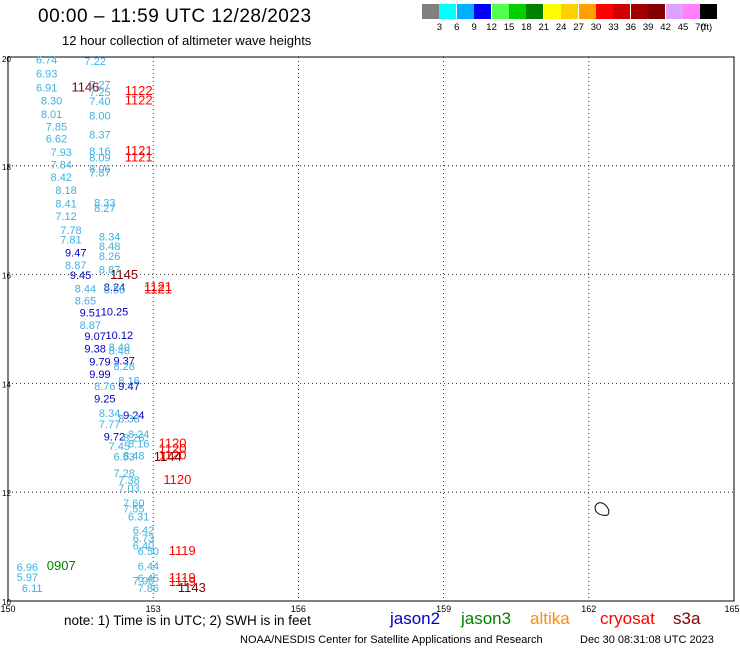  Describe the element at coordinates (6, 167) in the screenshot. I see `lat-tick-label: 18` at that location.